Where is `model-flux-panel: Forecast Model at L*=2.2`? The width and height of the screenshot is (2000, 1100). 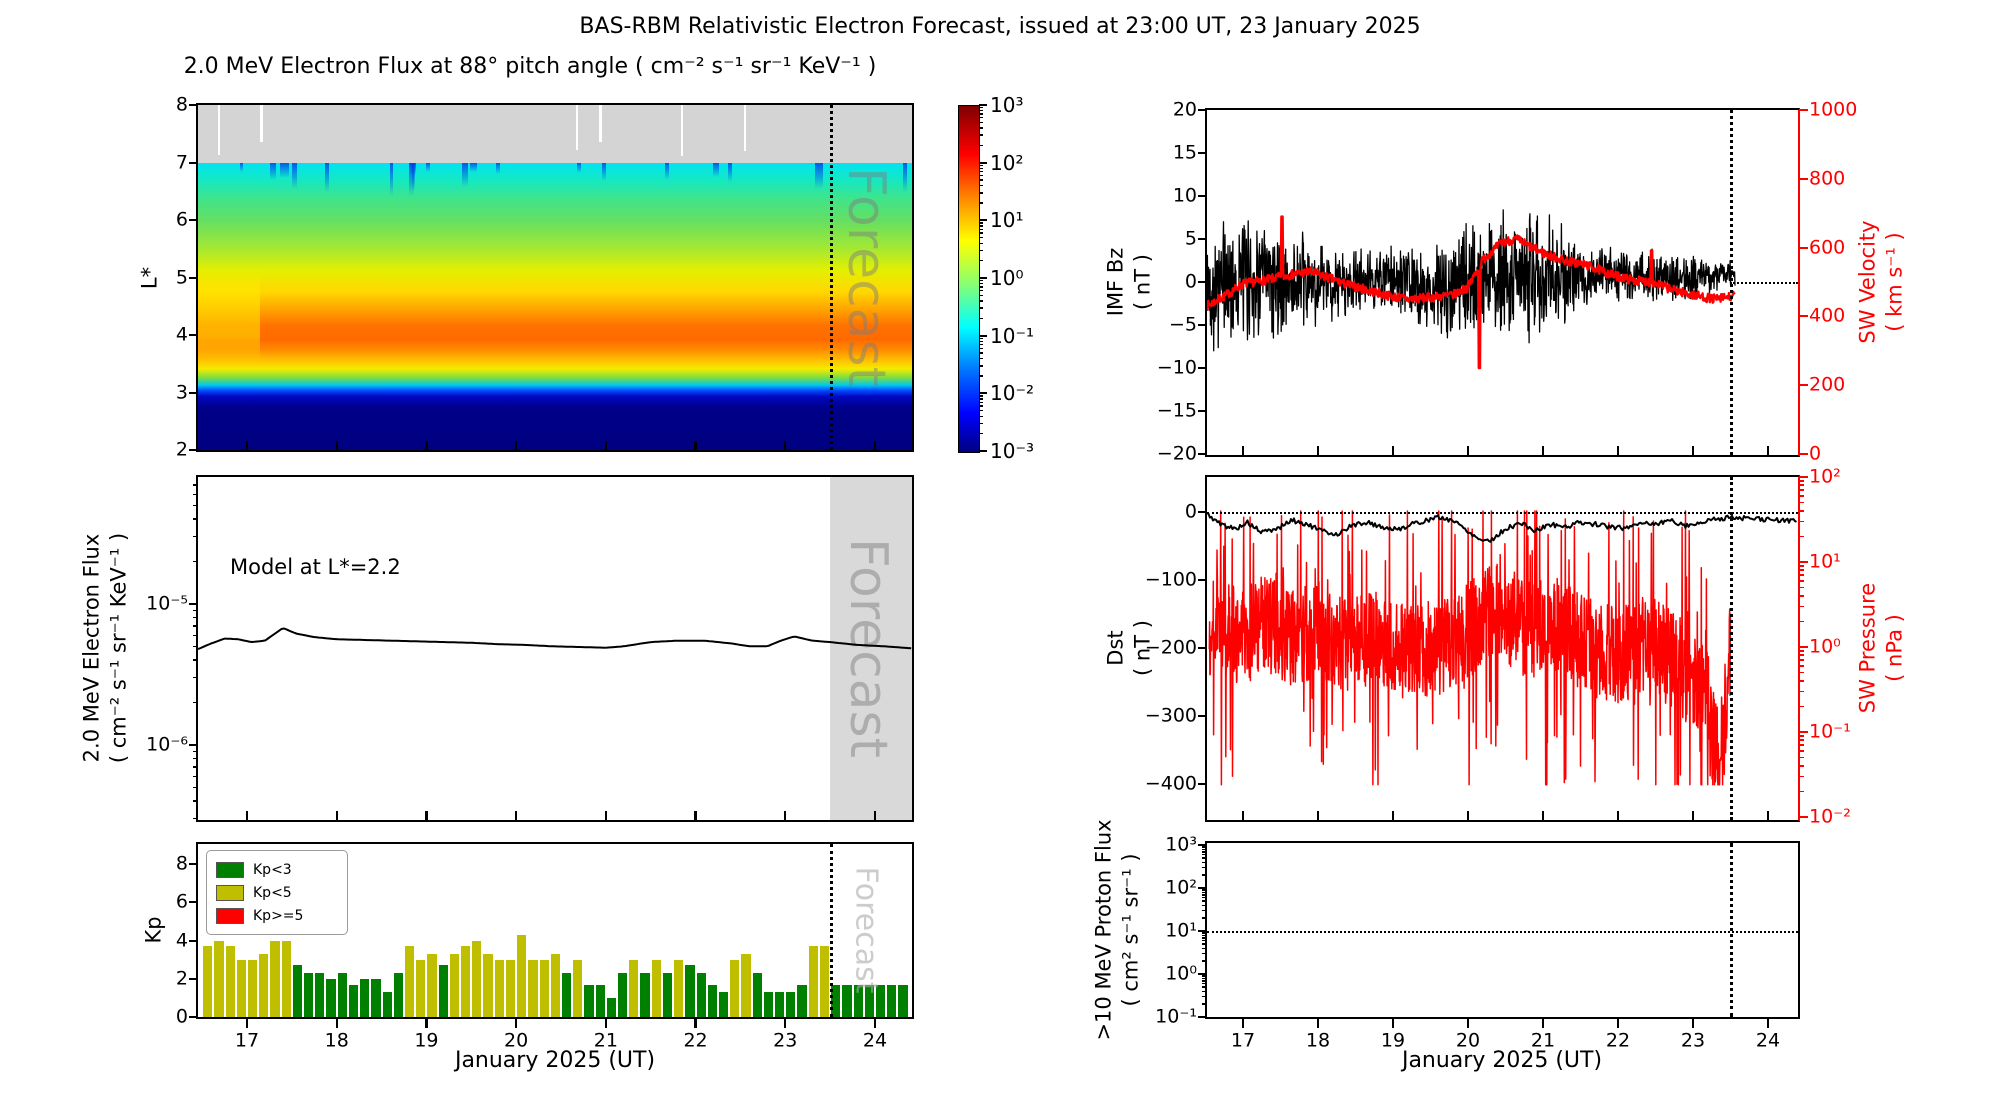 model-flux-panel: Forecast Model at L*=2.2 is located at coordinates (555, 648).